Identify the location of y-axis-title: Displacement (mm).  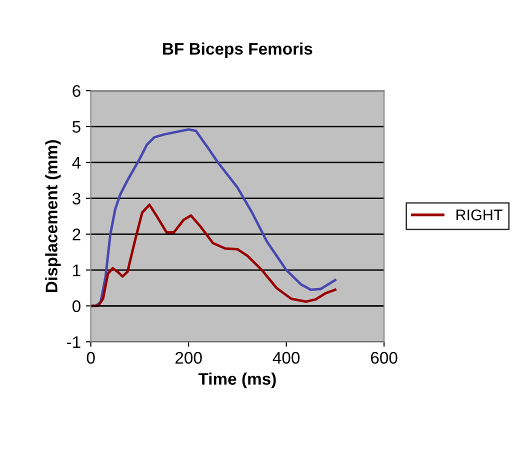
(53, 216).